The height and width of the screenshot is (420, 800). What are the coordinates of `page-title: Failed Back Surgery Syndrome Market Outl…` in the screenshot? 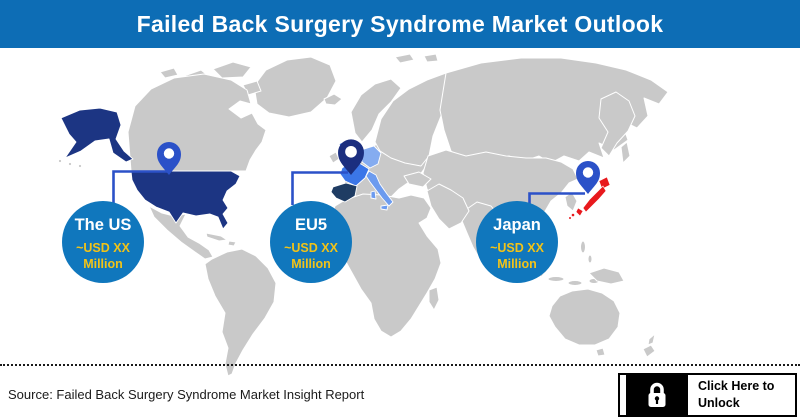 It's located at (400, 23).